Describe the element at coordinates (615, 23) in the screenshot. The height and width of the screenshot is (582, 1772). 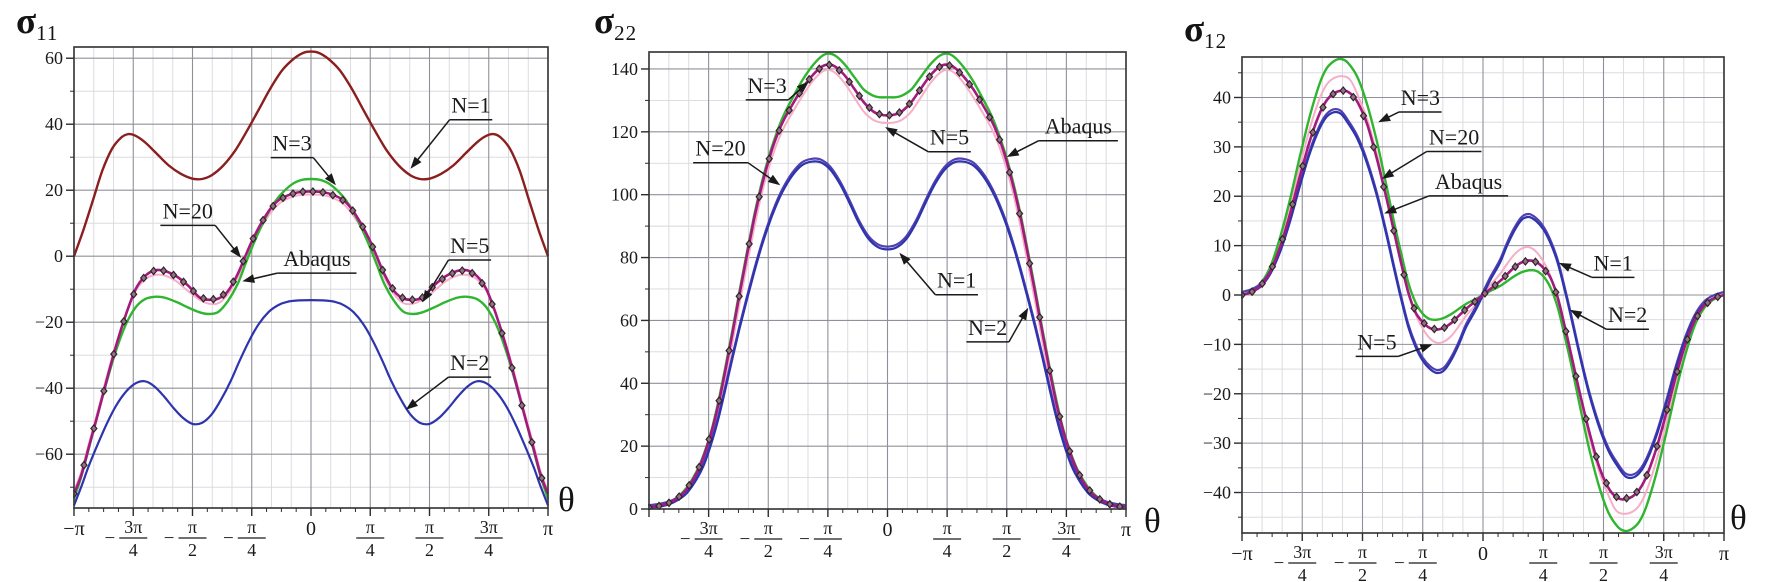
I see `chart-sigma22-title: σ22` at that location.